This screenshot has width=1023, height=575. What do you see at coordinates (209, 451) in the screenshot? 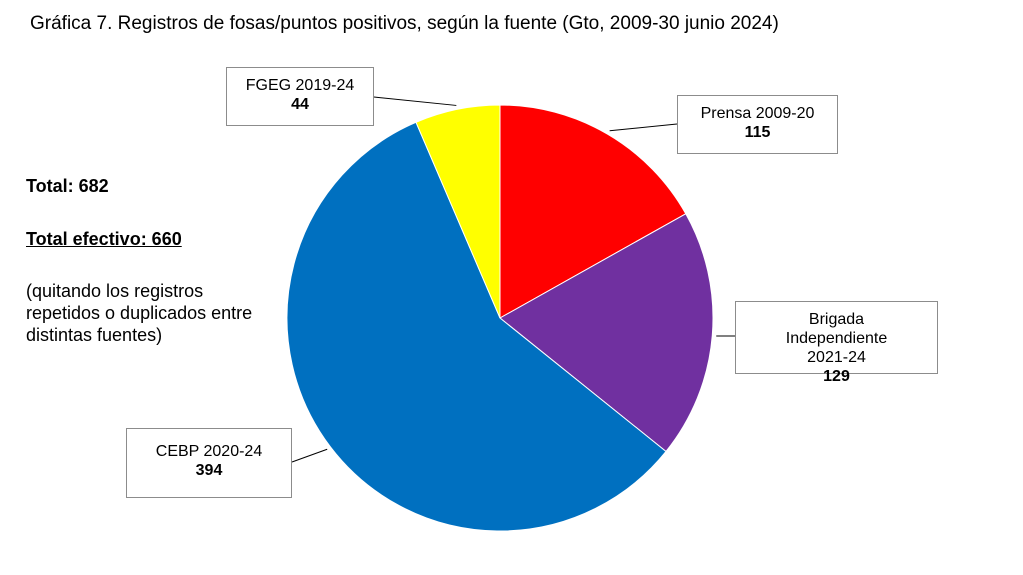
I see `data-label-name: CEBP 2020-24` at bounding box center [209, 451].